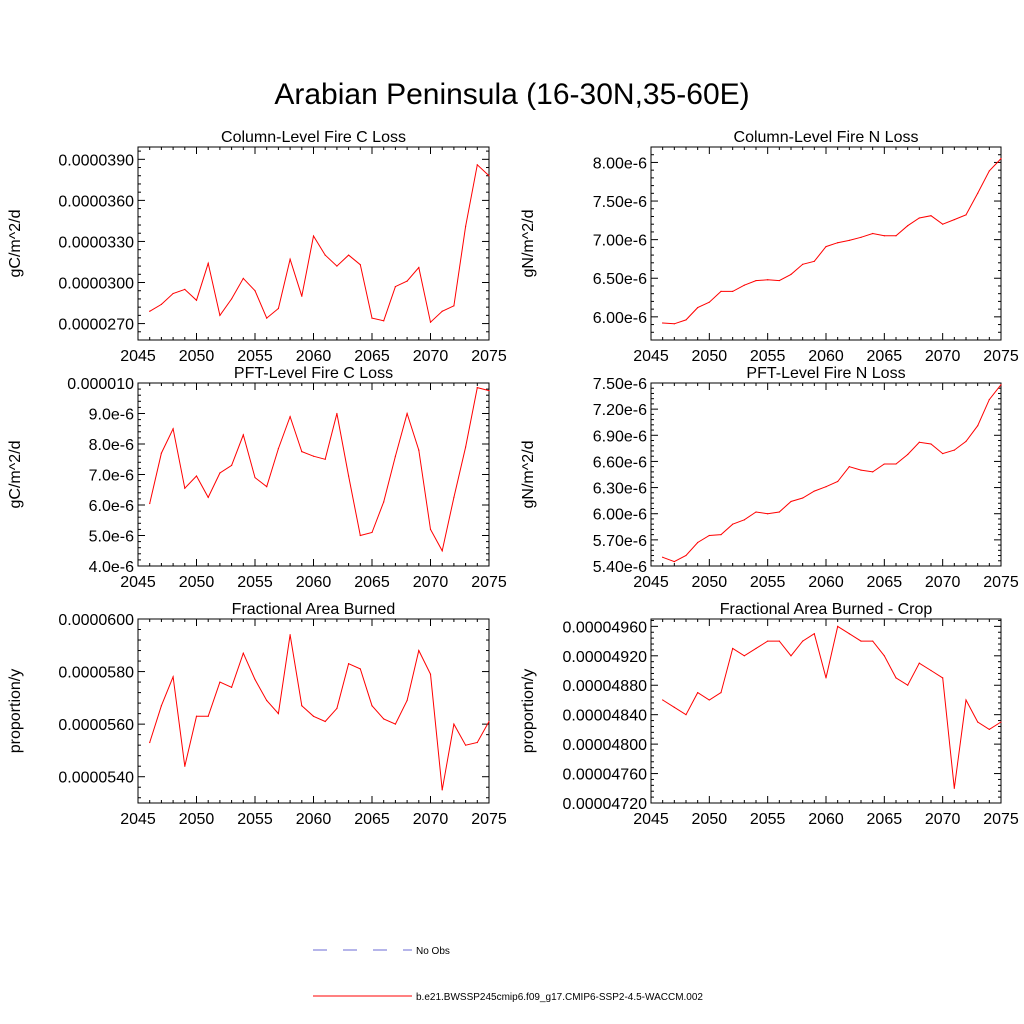  Describe the element at coordinates (825, 373) in the screenshot. I see `panel-title: PFT-Level Fire N Loss` at that location.